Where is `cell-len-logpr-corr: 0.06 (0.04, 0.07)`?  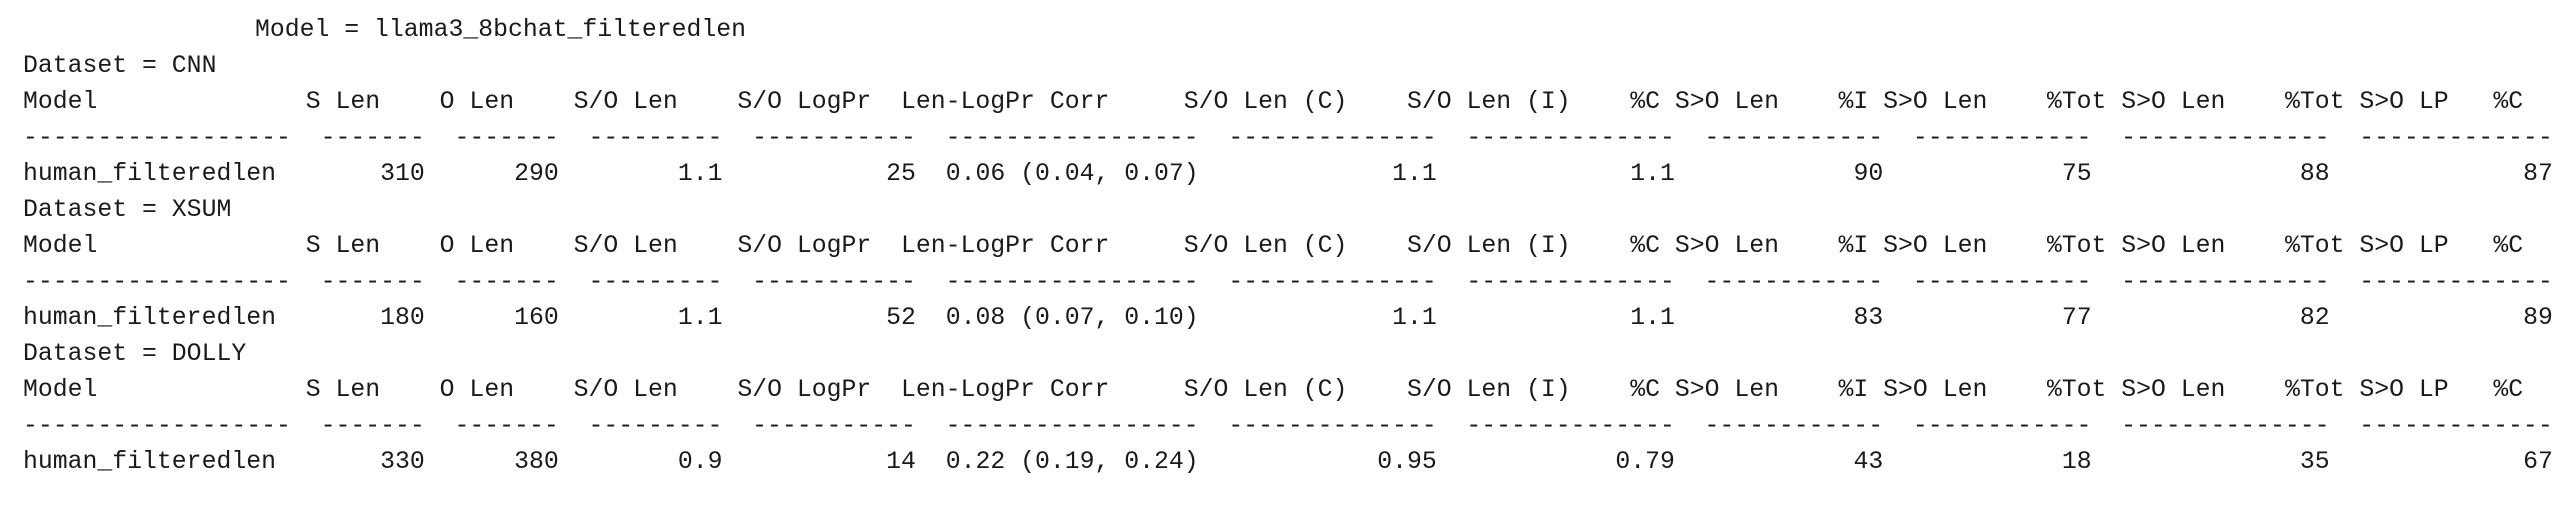
cell-len-logpr-corr: 0.06 (0.04, 0.07) is located at coordinates (1072, 174).